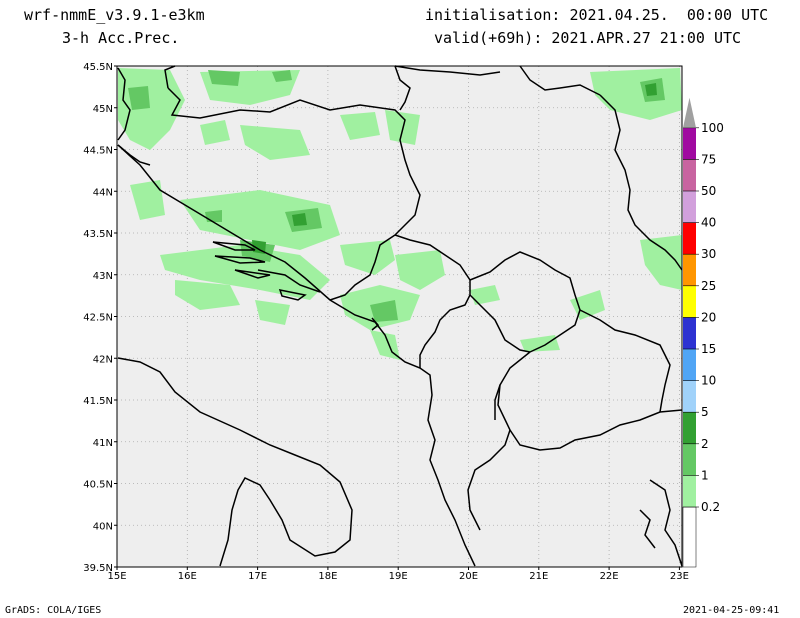 Image resolution: width=800 pixels, height=618 pixels. Describe the element at coordinates (708, 254) in the screenshot. I see `legend-label: 30` at that location.